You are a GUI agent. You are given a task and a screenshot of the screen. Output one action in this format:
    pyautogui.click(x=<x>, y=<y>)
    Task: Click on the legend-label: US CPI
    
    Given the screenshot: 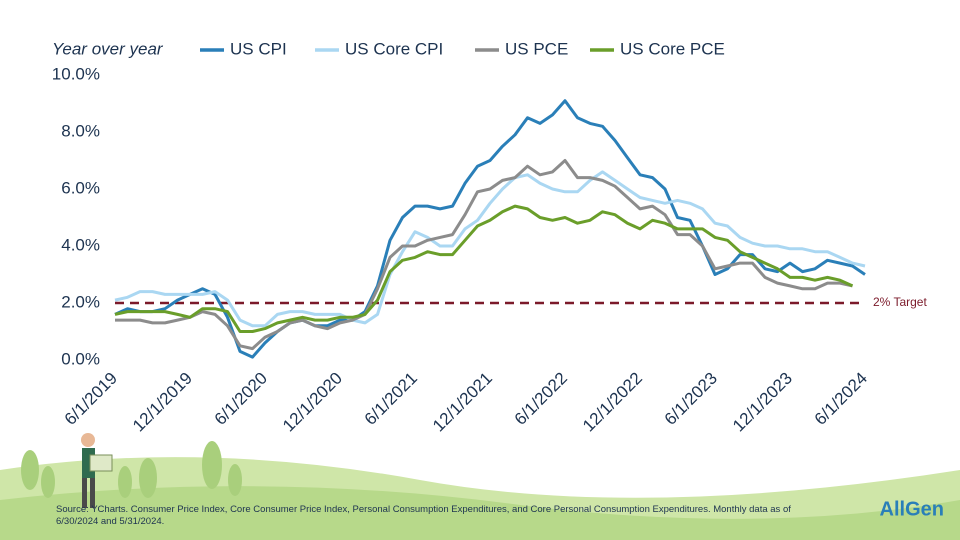 What is the action you would take?
    pyautogui.click(x=258, y=48)
    